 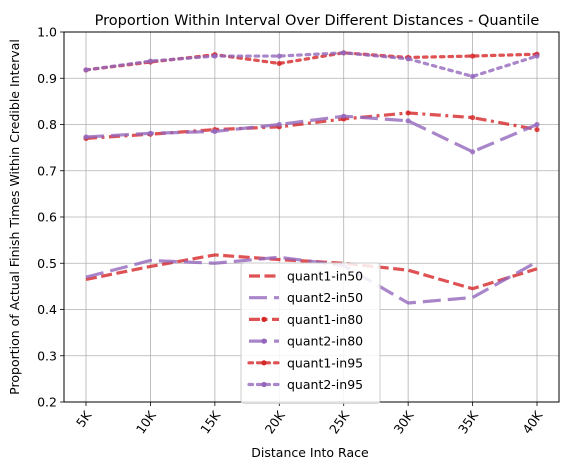 What do you see at coordinates (325, 276) in the screenshot?
I see `legend-label: quant1-in50` at bounding box center [325, 276].